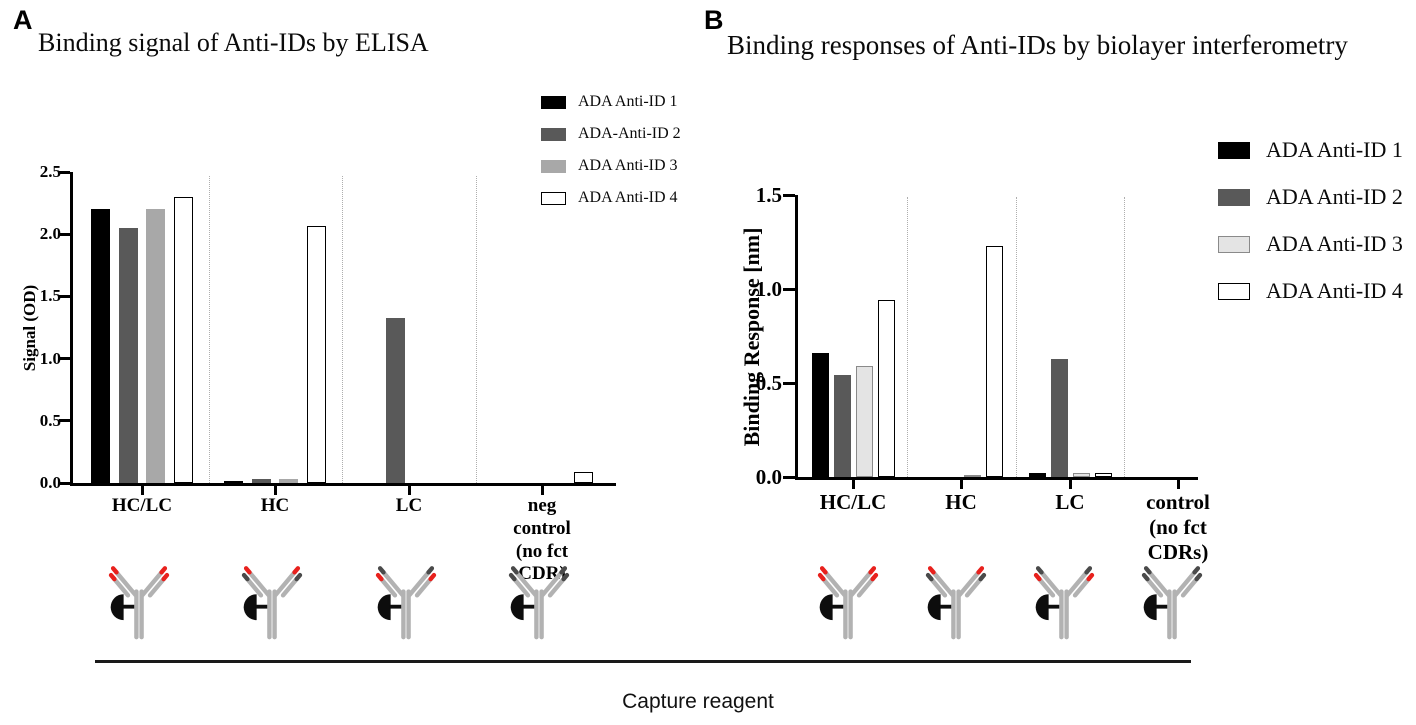 Image resolution: width=1416 pixels, height=725 pixels. Describe the element at coordinates (628, 197) in the screenshot. I see `legend-label: ADA Anti-ID 4` at that location.